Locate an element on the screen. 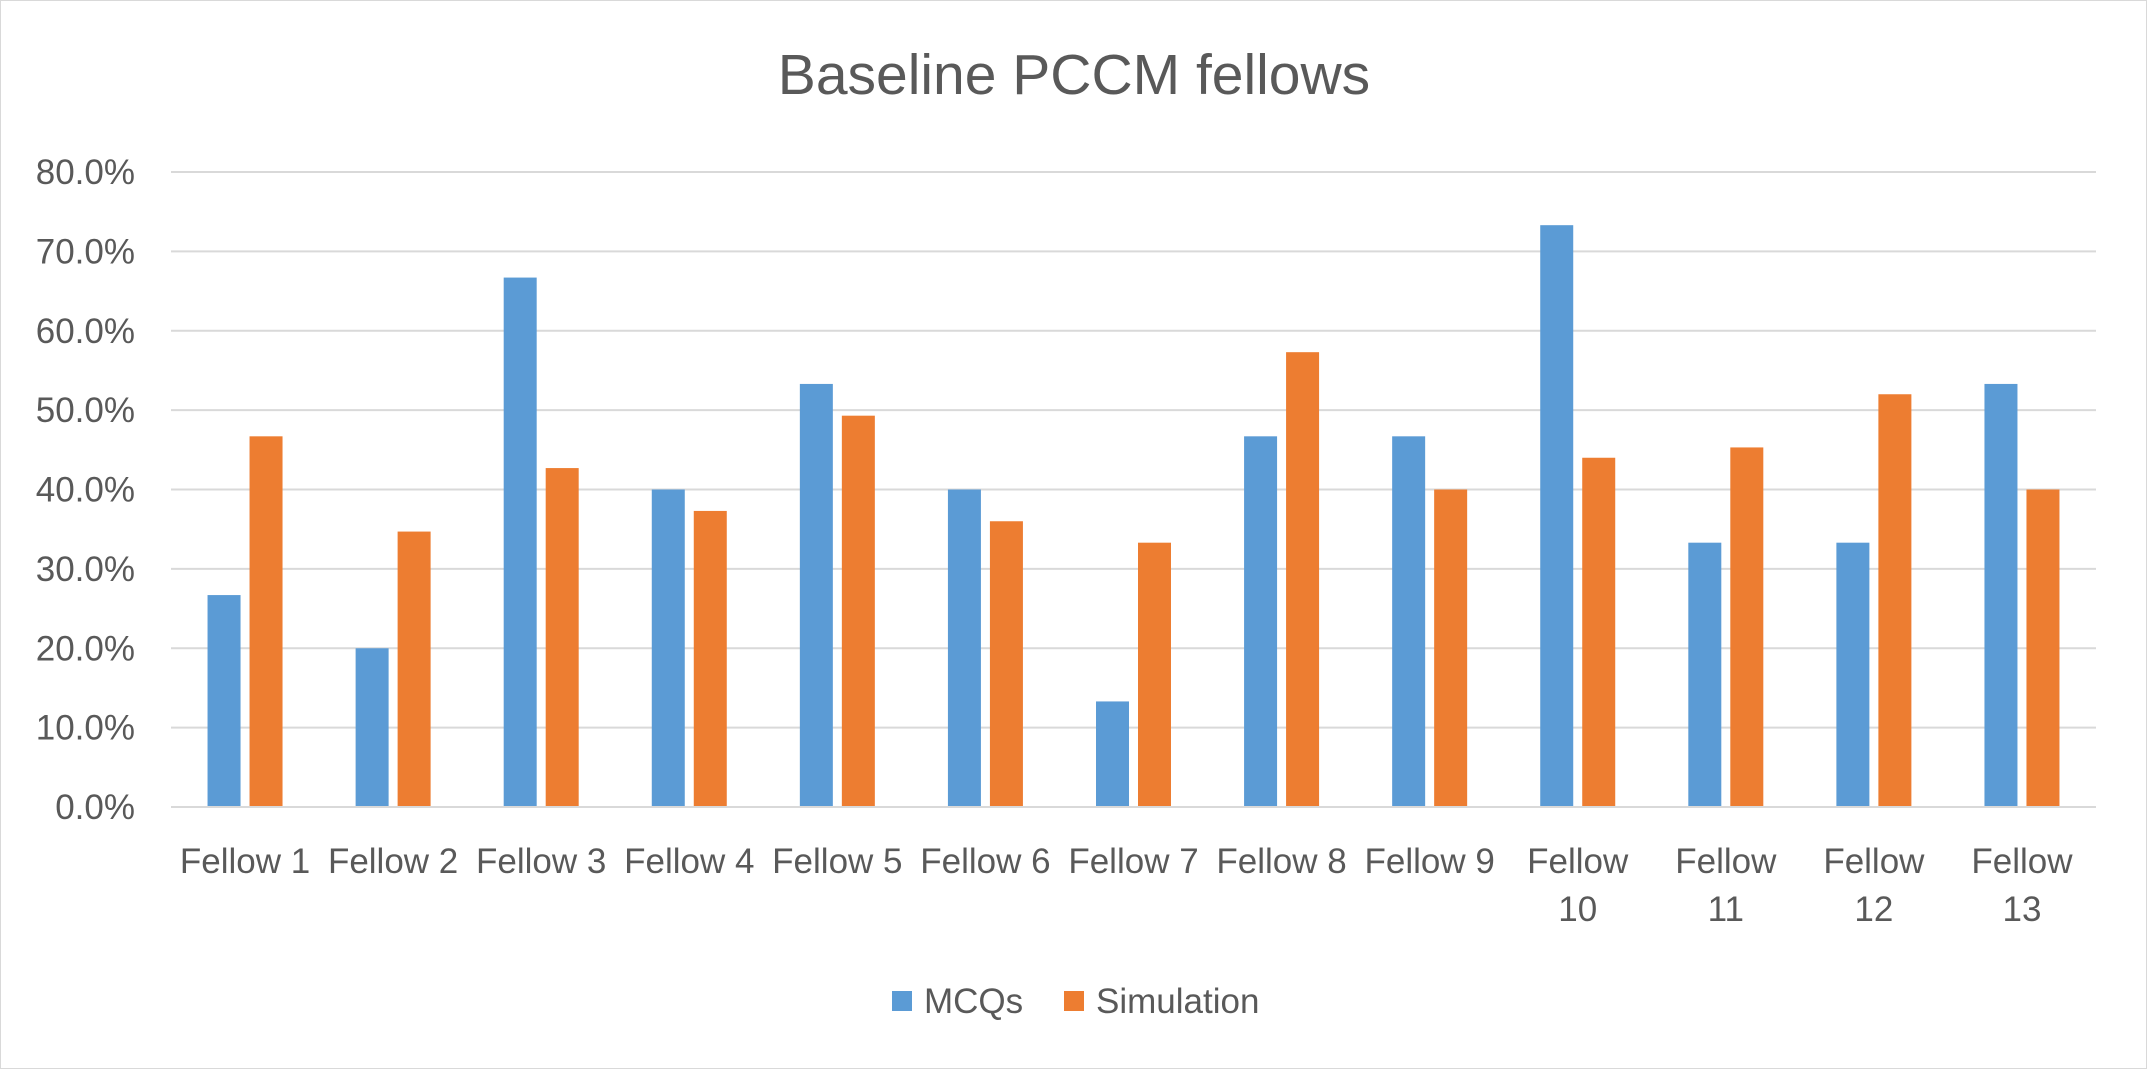 This screenshot has height=1070, width=2147. x-tick-label: 11 is located at coordinates (1726, 909).